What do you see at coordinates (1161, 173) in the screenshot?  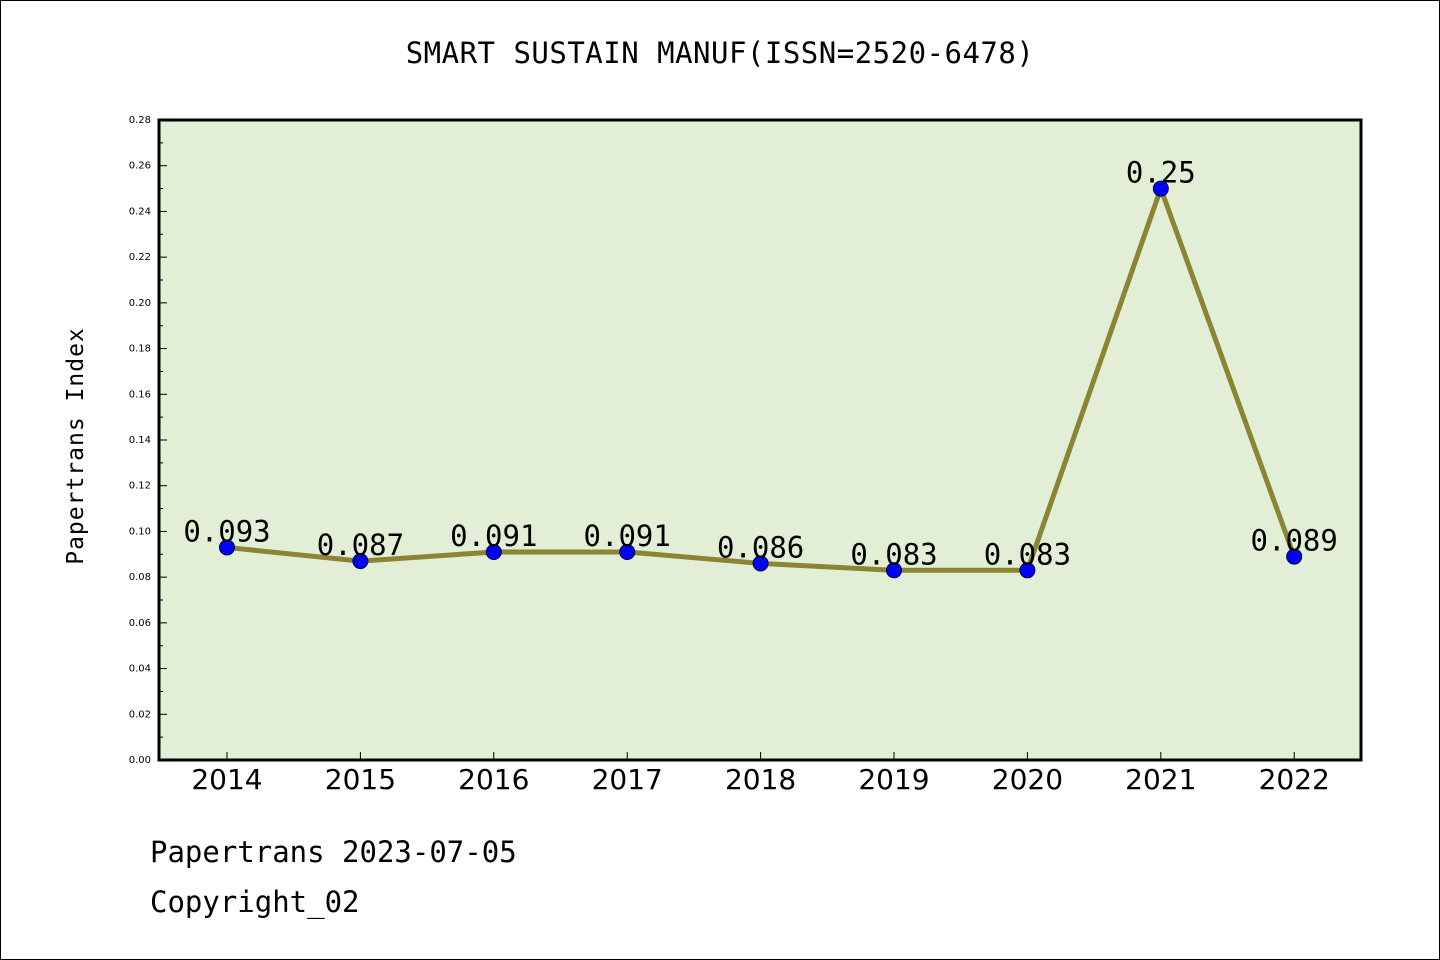 I see `data-label: 0.25` at bounding box center [1161, 173].